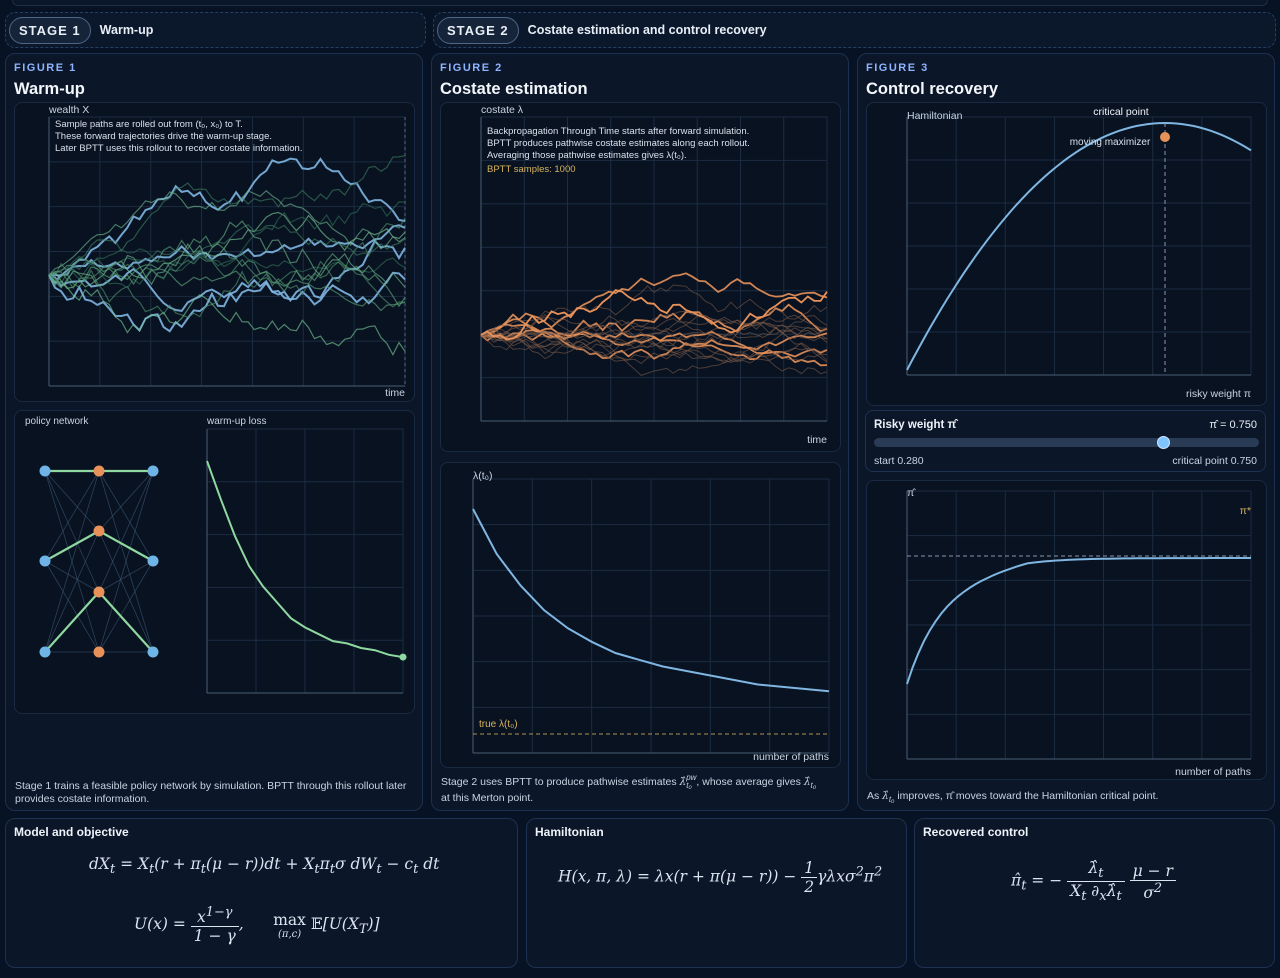  I want to click on critical-point-marker, so click(1165, 137).